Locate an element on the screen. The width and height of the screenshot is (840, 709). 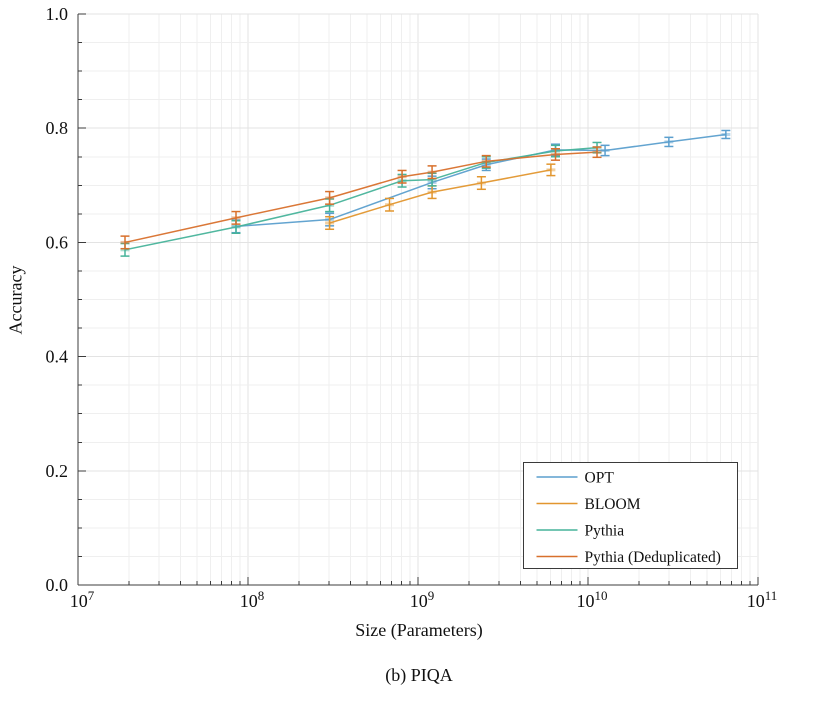
legend-item-opt: OPT is located at coordinates (575, 478).